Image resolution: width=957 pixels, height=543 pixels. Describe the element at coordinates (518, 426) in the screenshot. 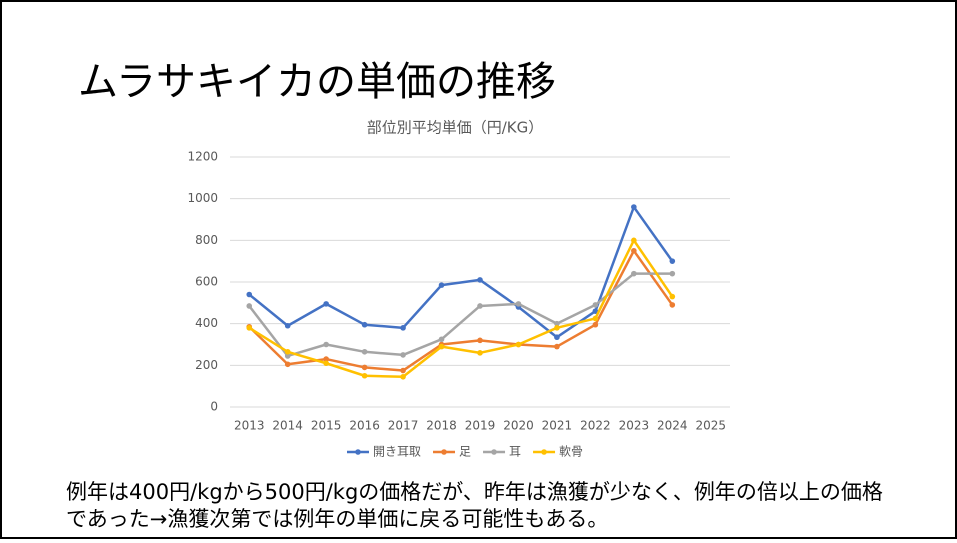

I see `x-tick-label: 2020` at that location.